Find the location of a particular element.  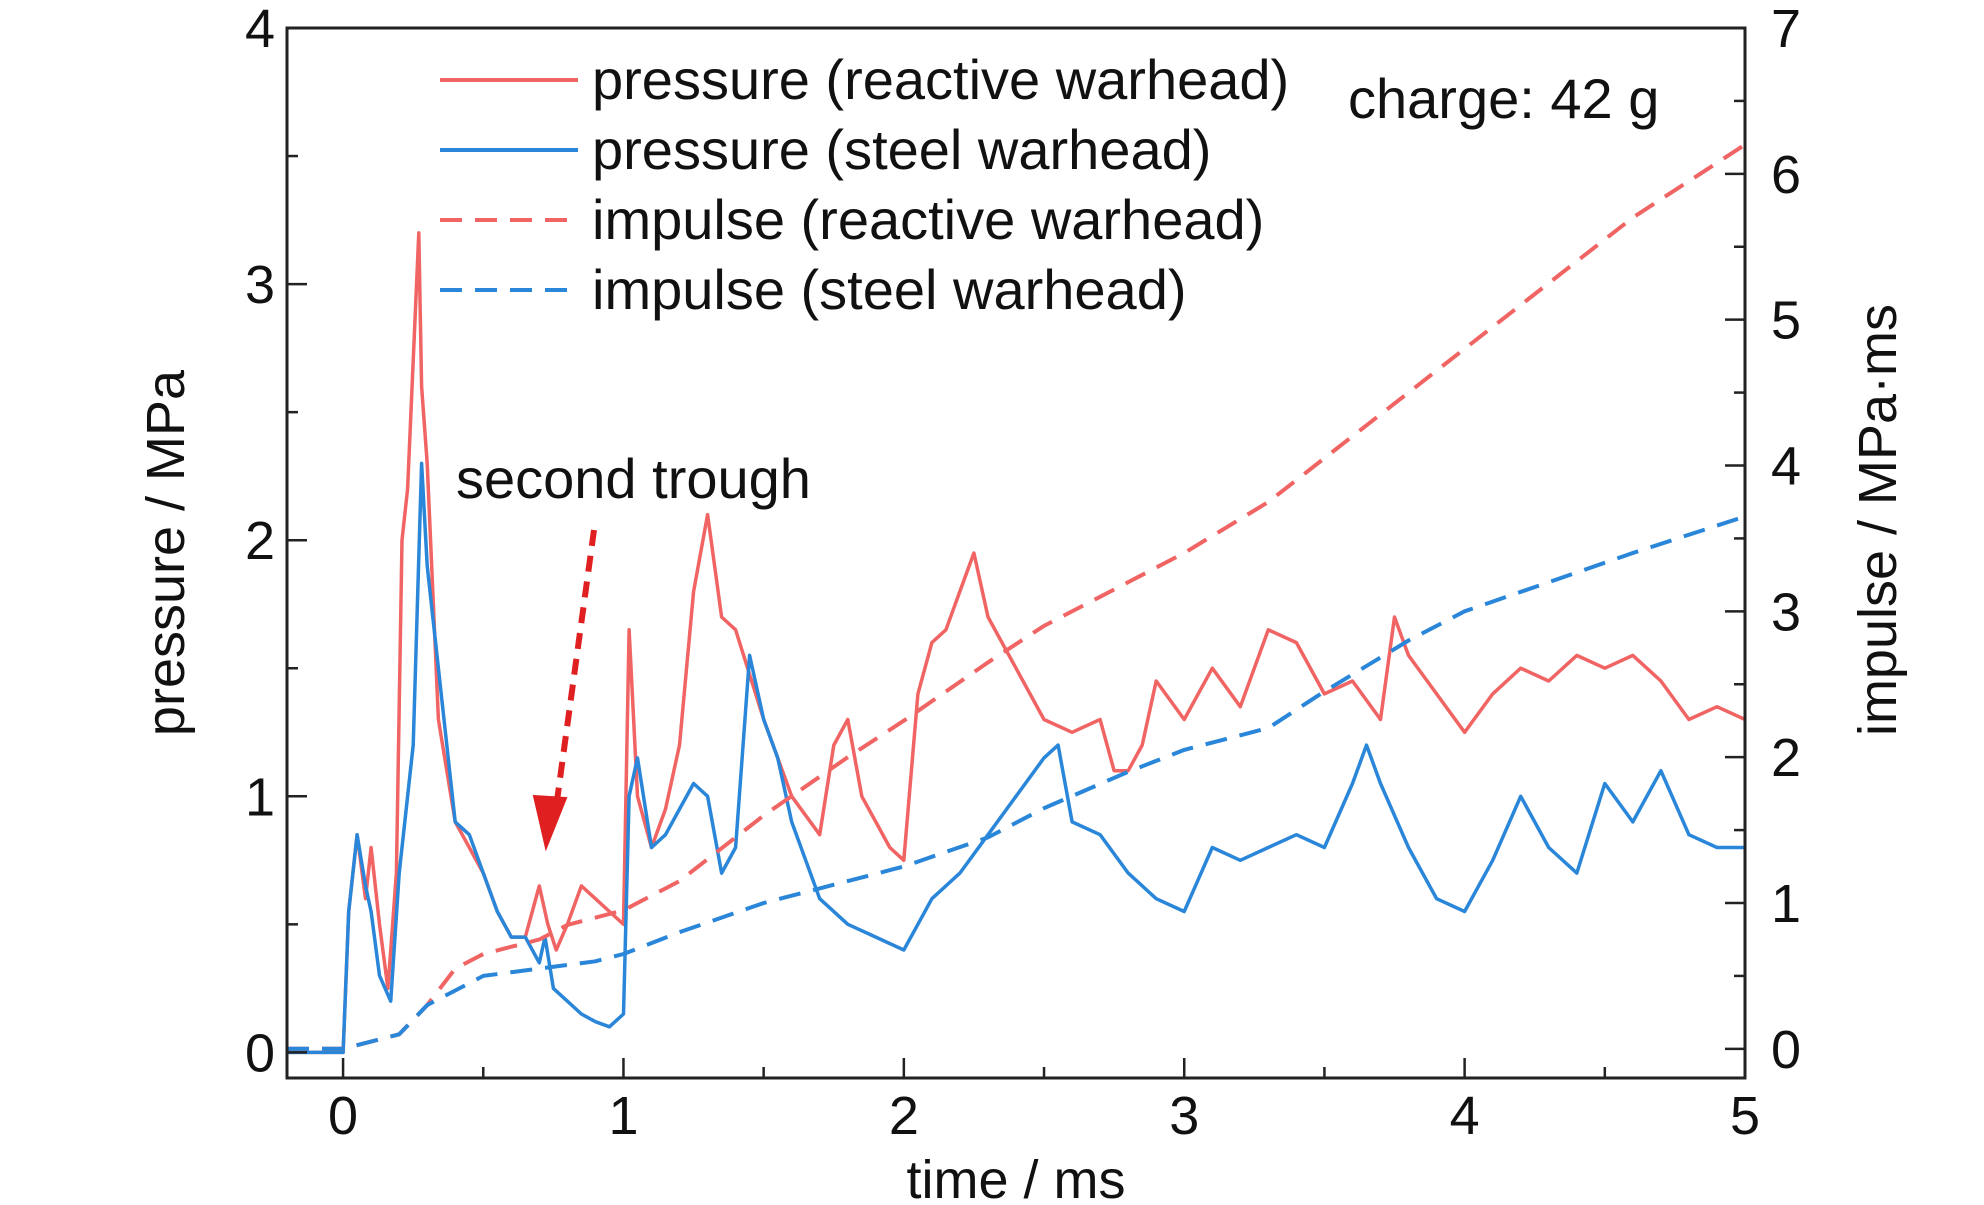

charge-annotation: charge: 42 g is located at coordinates (1503, 98).